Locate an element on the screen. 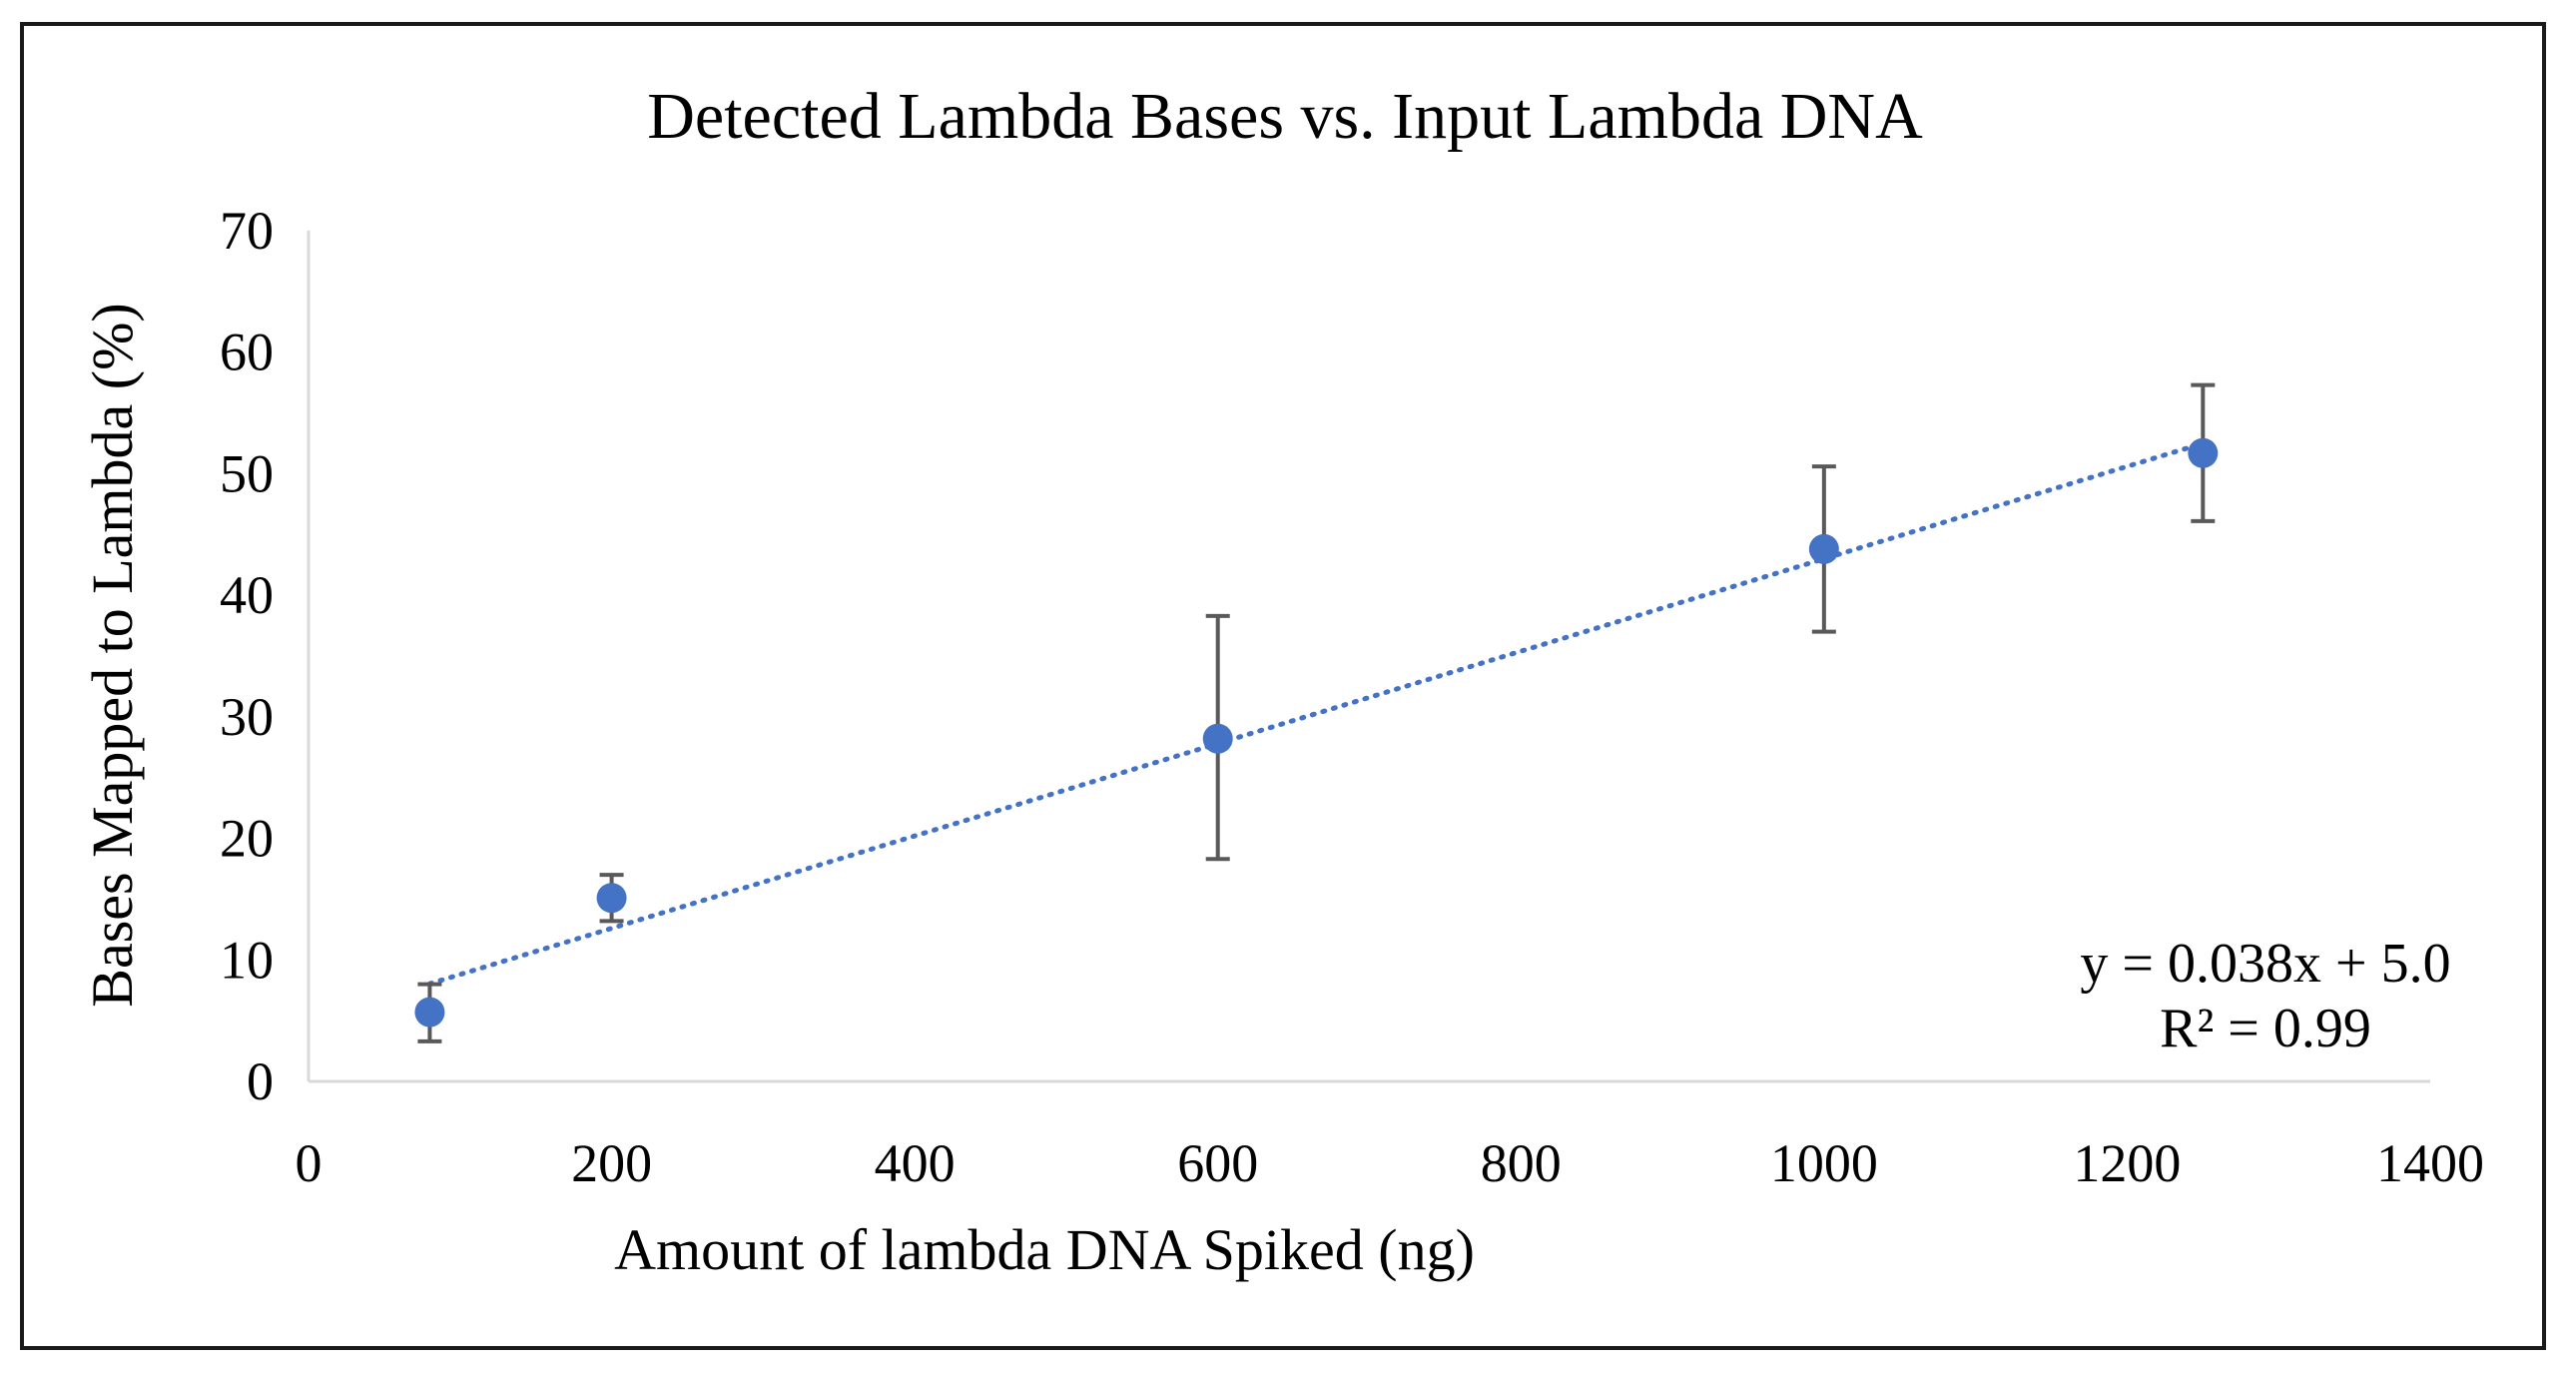 The image size is (2576, 1375). y-tick-label: 50 is located at coordinates (247, 473).